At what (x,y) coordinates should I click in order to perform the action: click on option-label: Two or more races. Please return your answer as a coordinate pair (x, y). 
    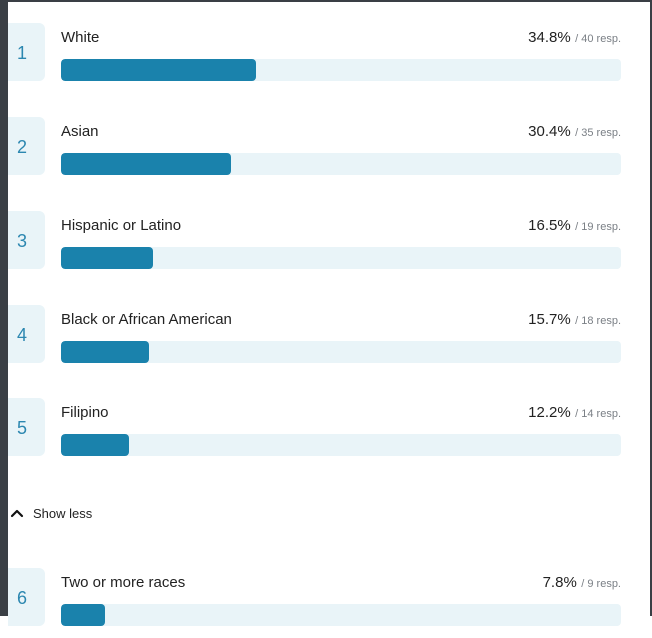
    Looking at the image, I should click on (123, 582).